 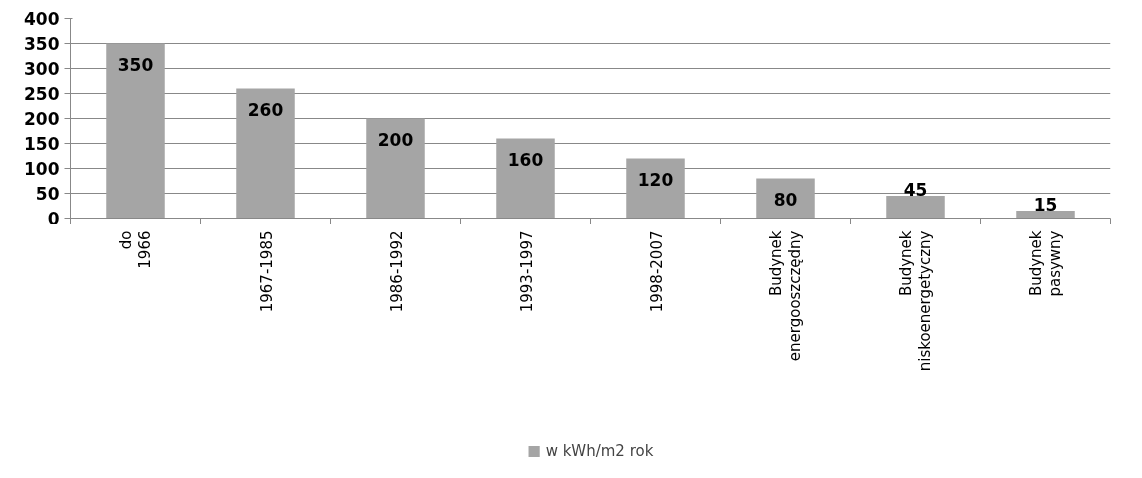 I want to click on y-tick-label: 150, so click(x=42, y=144).